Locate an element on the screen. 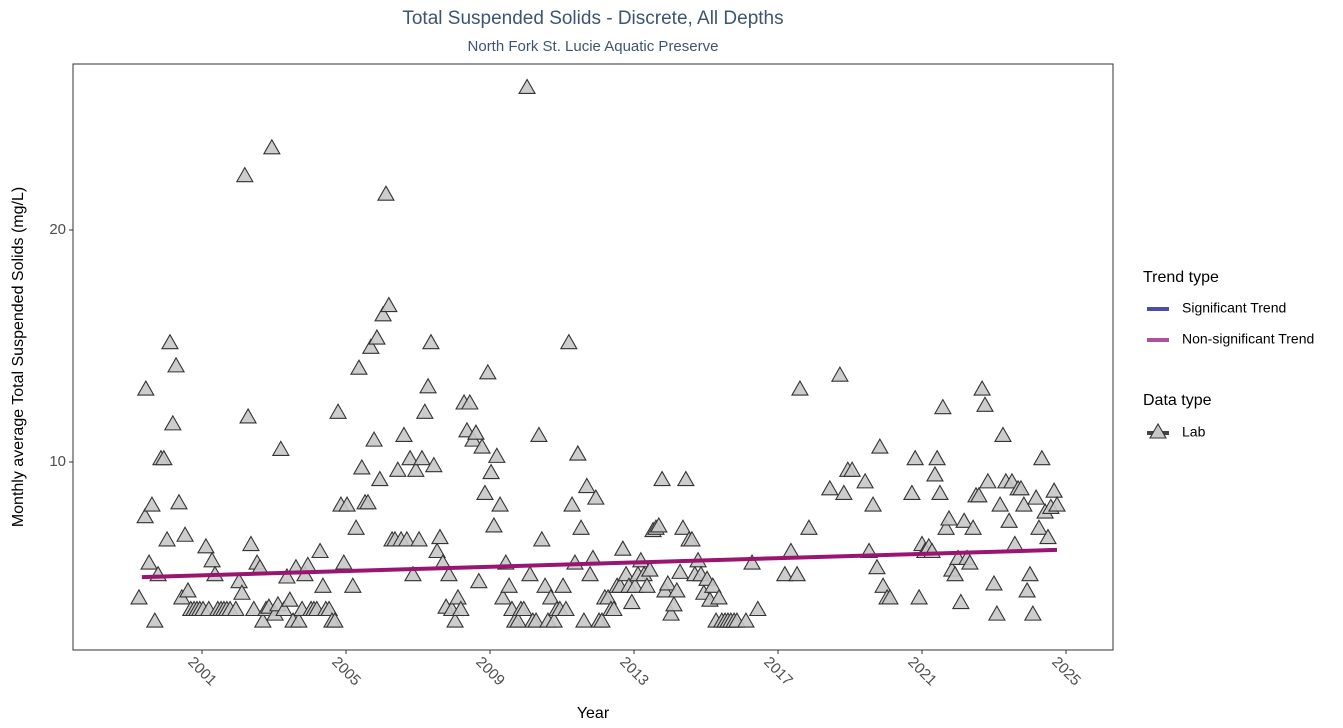 The width and height of the screenshot is (1343, 728). legend-key is located at coordinates (1158, 430).